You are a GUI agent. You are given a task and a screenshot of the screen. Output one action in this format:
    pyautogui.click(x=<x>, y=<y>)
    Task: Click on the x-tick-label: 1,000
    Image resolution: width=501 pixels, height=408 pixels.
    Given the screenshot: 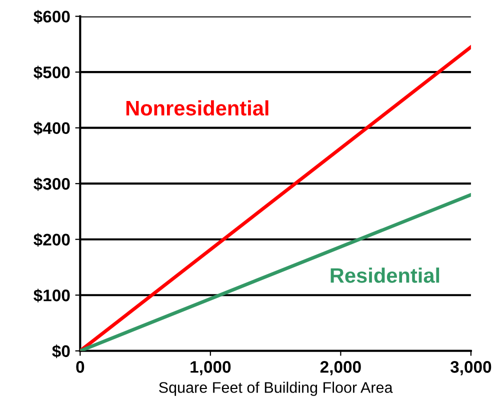 What is the action you would take?
    pyautogui.click(x=210, y=368)
    